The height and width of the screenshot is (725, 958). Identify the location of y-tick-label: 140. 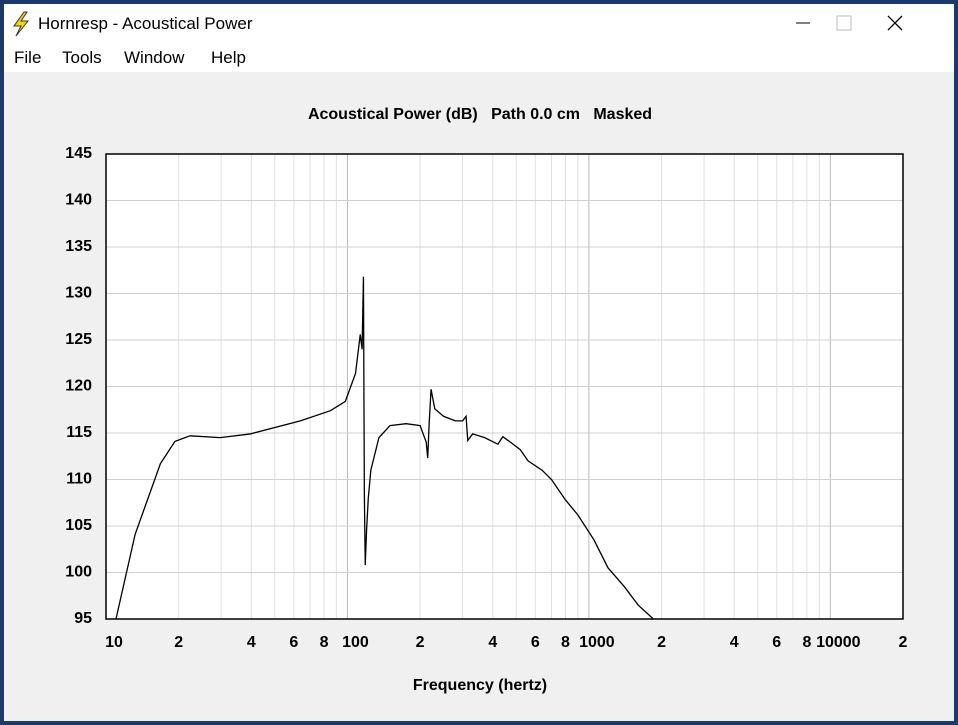
(78, 200).